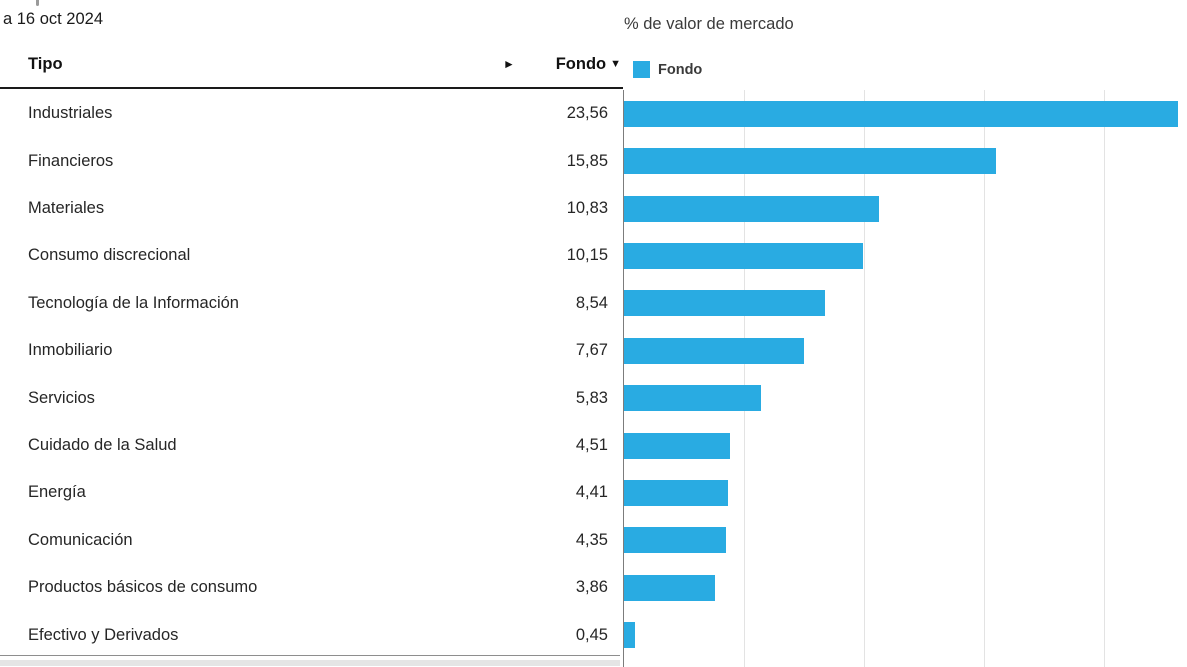  I want to click on bar-efectivo-y-derivados, so click(629, 635).